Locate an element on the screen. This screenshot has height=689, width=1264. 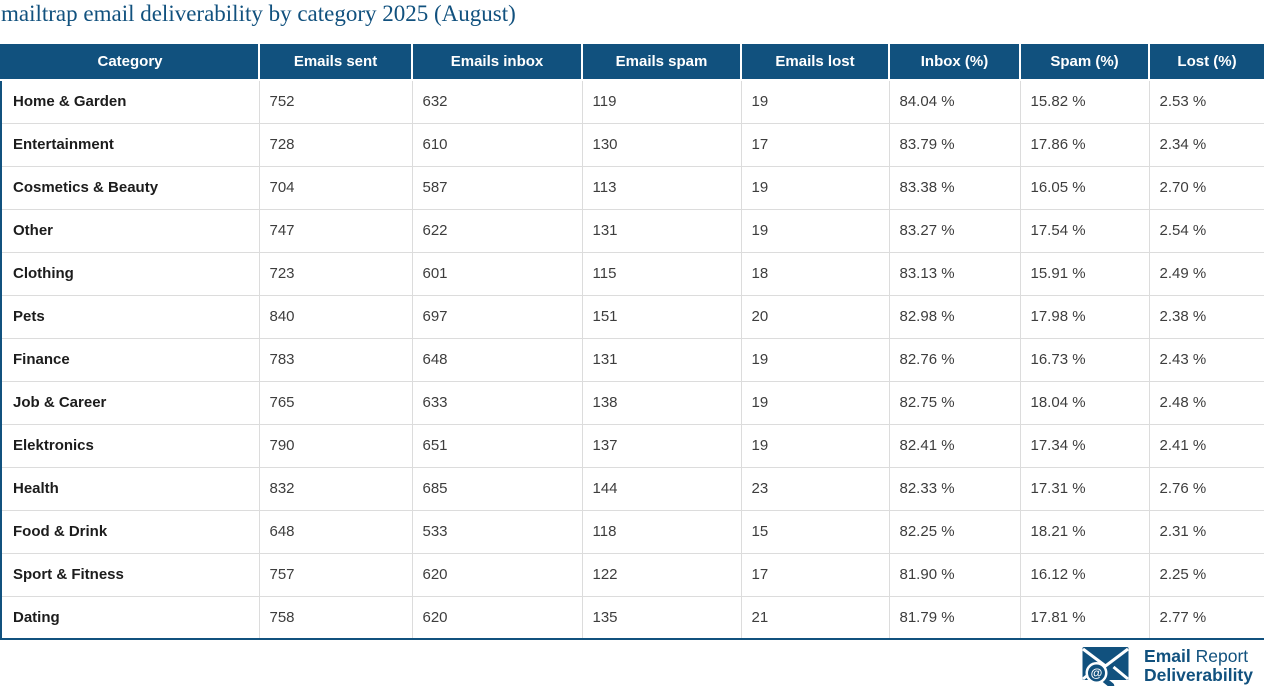
value-cell: 685 is located at coordinates (496, 488).